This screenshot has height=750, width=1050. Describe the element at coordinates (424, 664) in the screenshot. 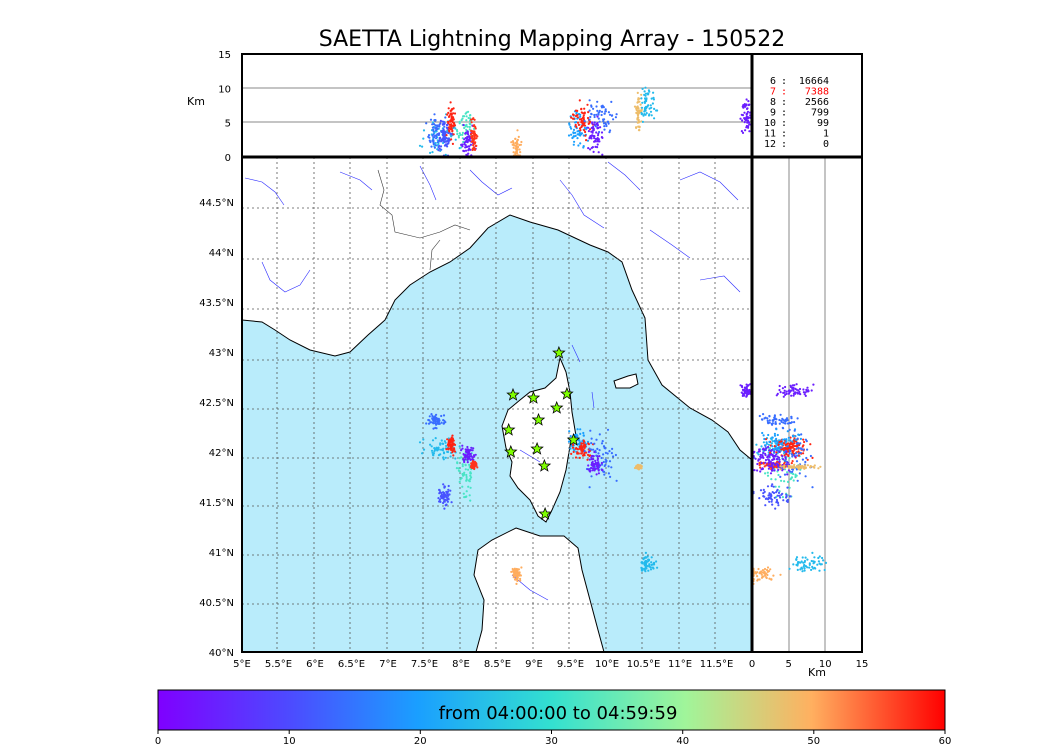

I see `lon-tick-label: 7.5°E` at that location.